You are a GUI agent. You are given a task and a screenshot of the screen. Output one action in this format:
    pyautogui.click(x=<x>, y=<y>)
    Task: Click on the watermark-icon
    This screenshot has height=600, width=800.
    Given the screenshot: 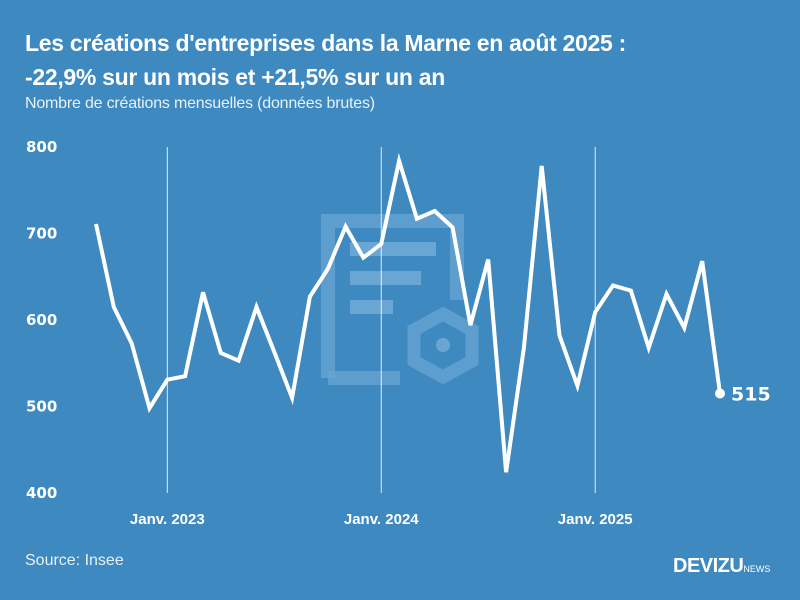 What is the action you would take?
    pyautogui.click(x=400, y=299)
    